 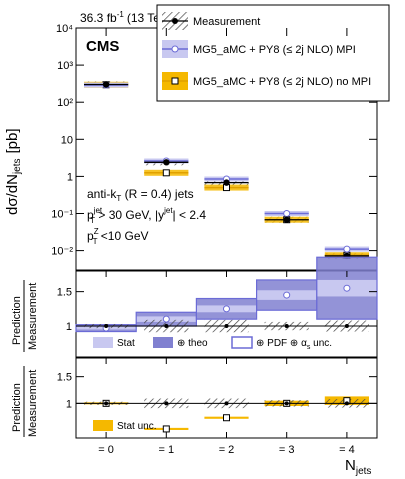 I want to click on ratio1-legend-theo: ⊕ theo, so click(x=192, y=343).